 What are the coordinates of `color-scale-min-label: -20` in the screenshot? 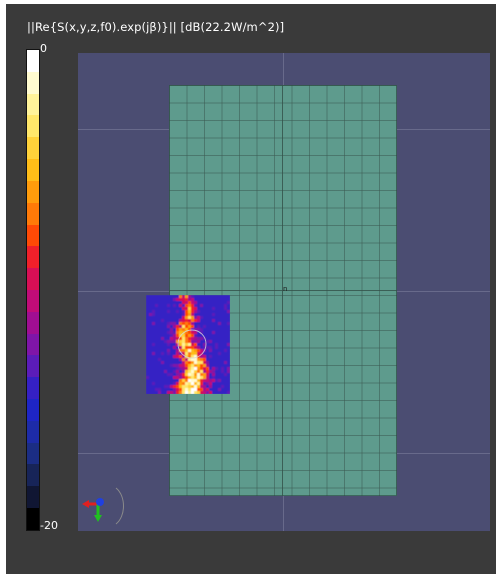 It's located at (49, 525).